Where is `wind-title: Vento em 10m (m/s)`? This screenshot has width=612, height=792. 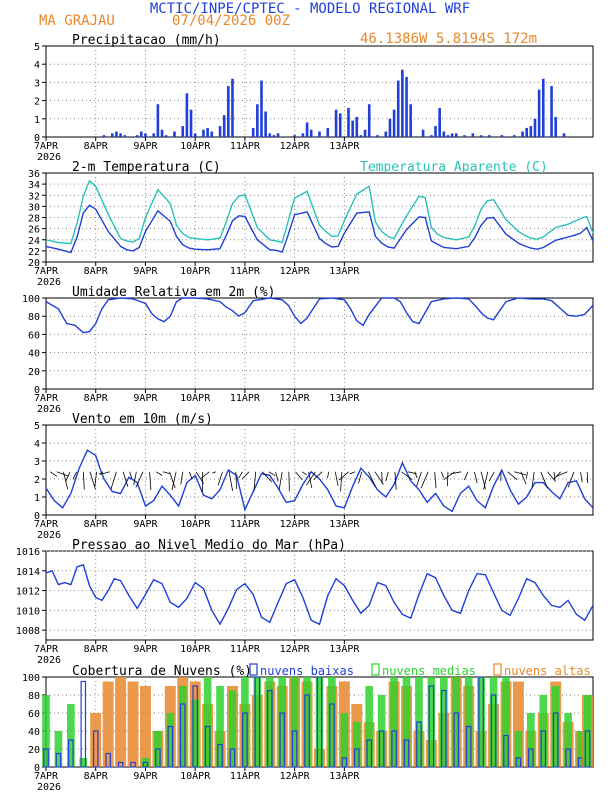 wind-title: Vento em 10m (m/s) is located at coordinates (142, 419).